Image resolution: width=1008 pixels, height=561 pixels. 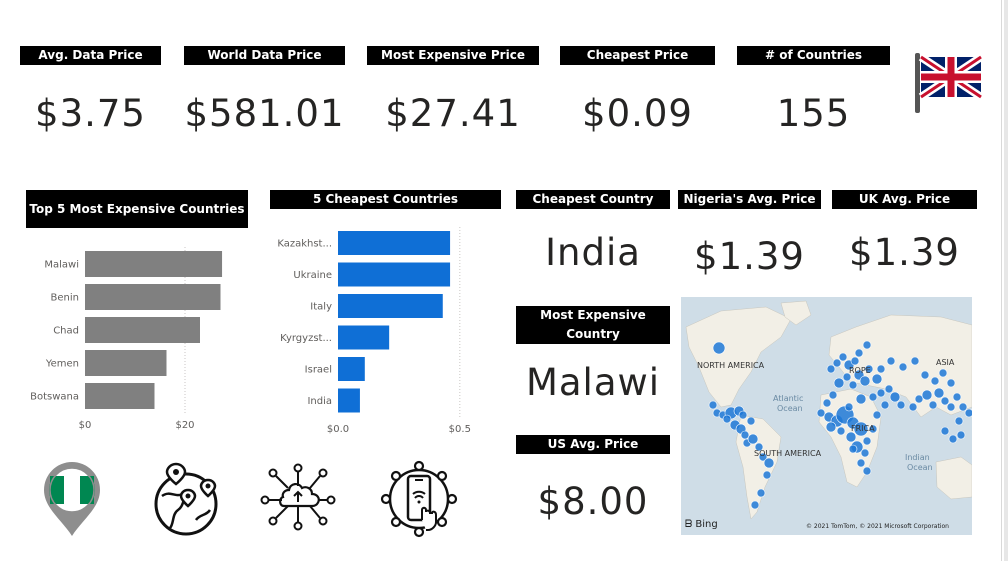 I want to click on x-tick-label: $0, so click(x=85, y=425).